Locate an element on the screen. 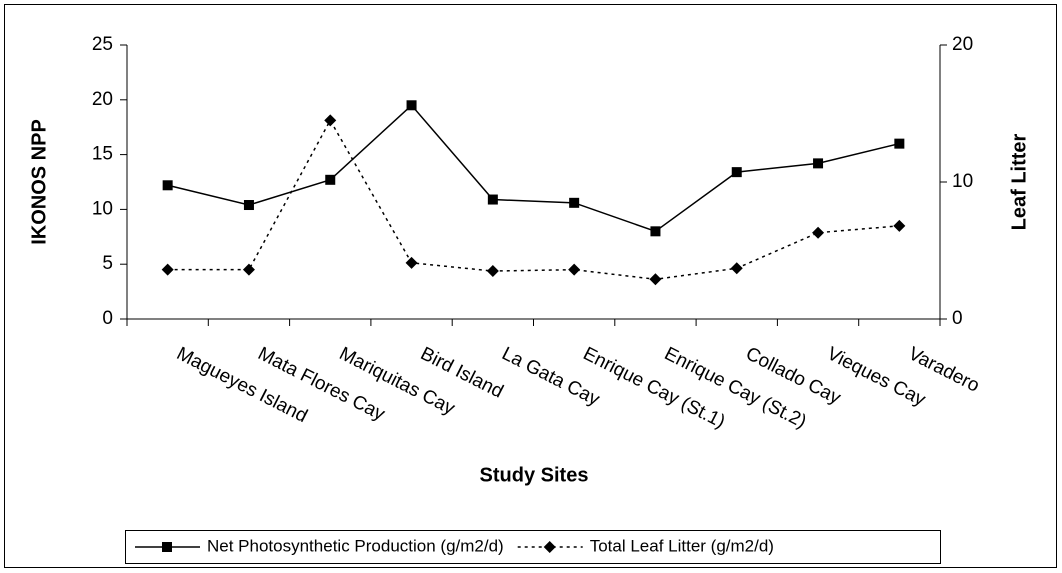 The height and width of the screenshot is (573, 1062). y-tick-label: 10 is located at coordinates (102, 208).